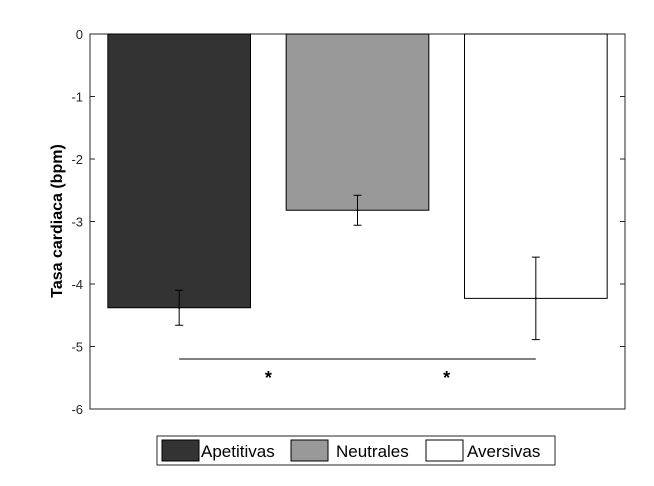 The height and width of the screenshot is (486, 654). What do you see at coordinates (77, 347) in the screenshot?
I see `y-tick-label: -5` at bounding box center [77, 347].